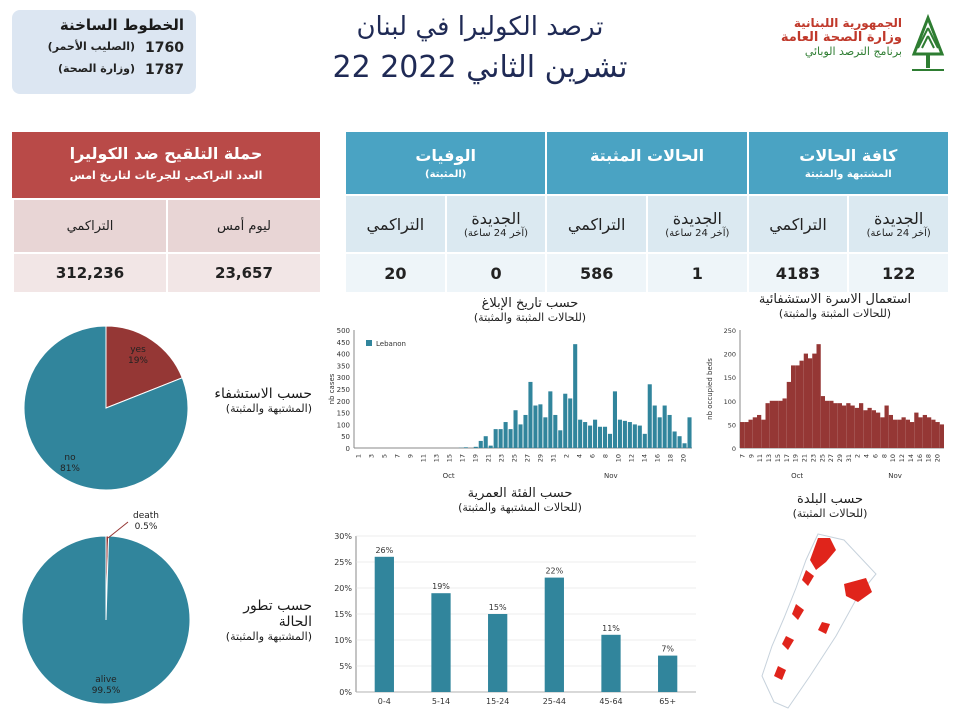 This screenshot has width=960, height=720. What do you see at coordinates (343, 588) in the screenshot?
I see `y-tick-label: 20%` at bounding box center [343, 588].